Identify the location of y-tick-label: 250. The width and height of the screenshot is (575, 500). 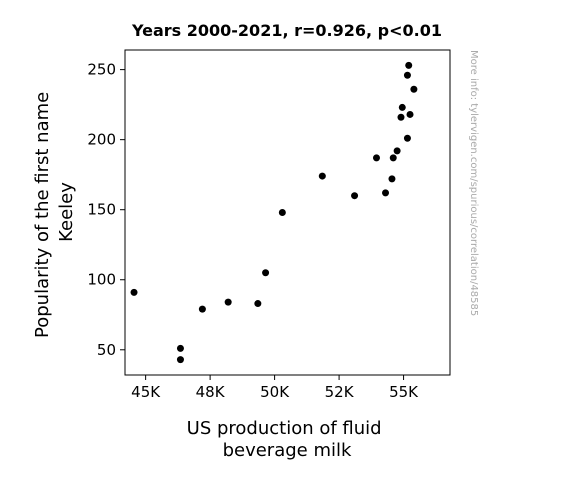
(101, 70).